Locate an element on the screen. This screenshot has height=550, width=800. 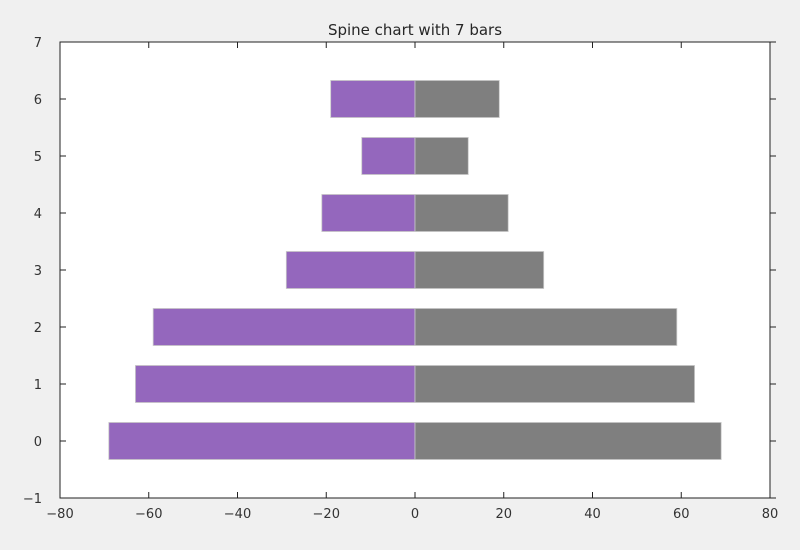
x-tick-label: 20 is located at coordinates (503, 514).